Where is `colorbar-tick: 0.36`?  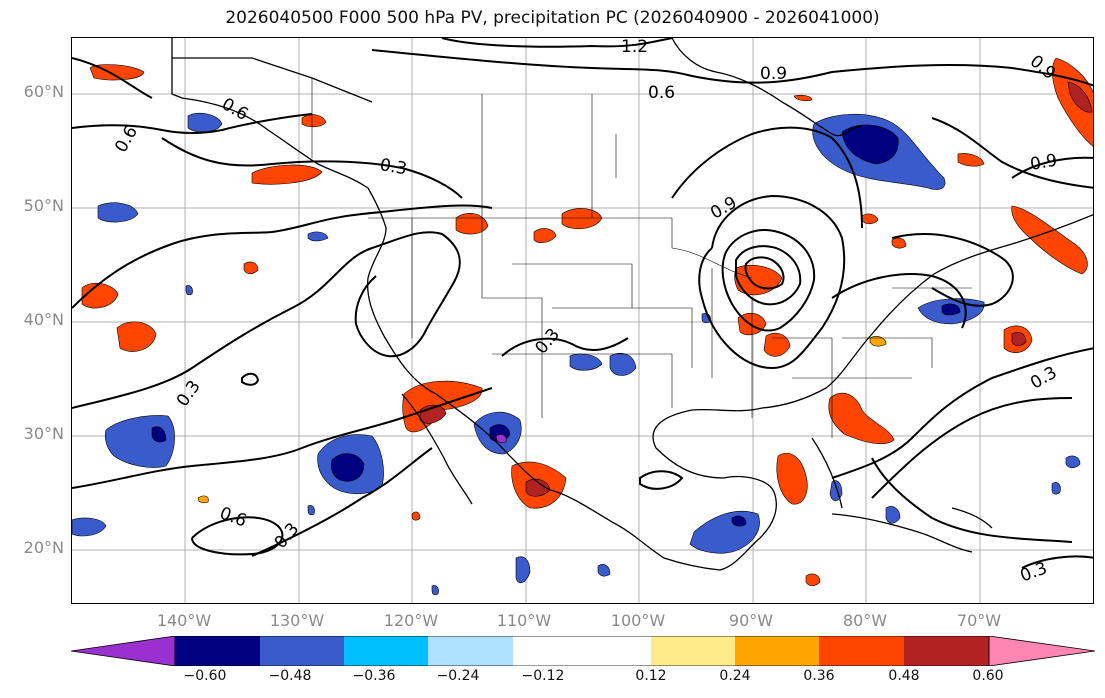
colorbar-tick: 0.36 is located at coordinates (819, 676).